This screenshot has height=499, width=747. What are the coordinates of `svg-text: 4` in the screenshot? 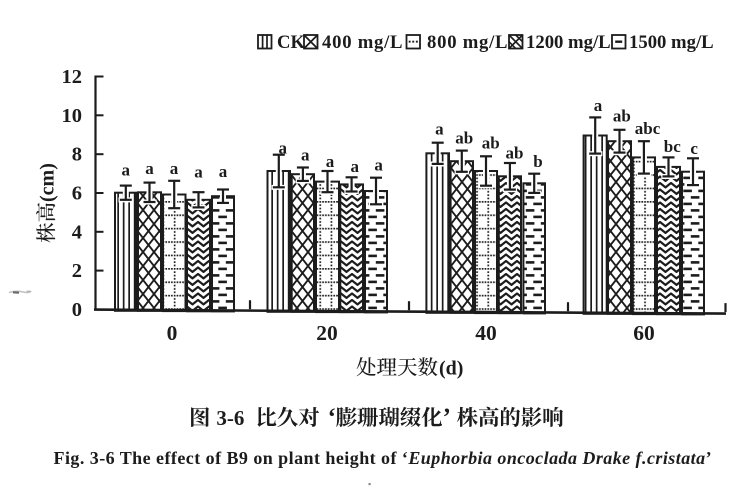 It's located at (77, 232).